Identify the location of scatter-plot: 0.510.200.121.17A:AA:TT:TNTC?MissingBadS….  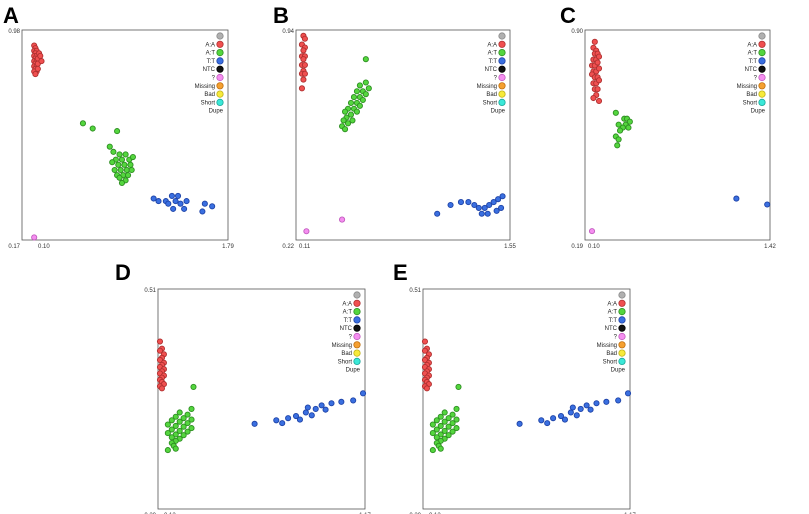
(522, 401).